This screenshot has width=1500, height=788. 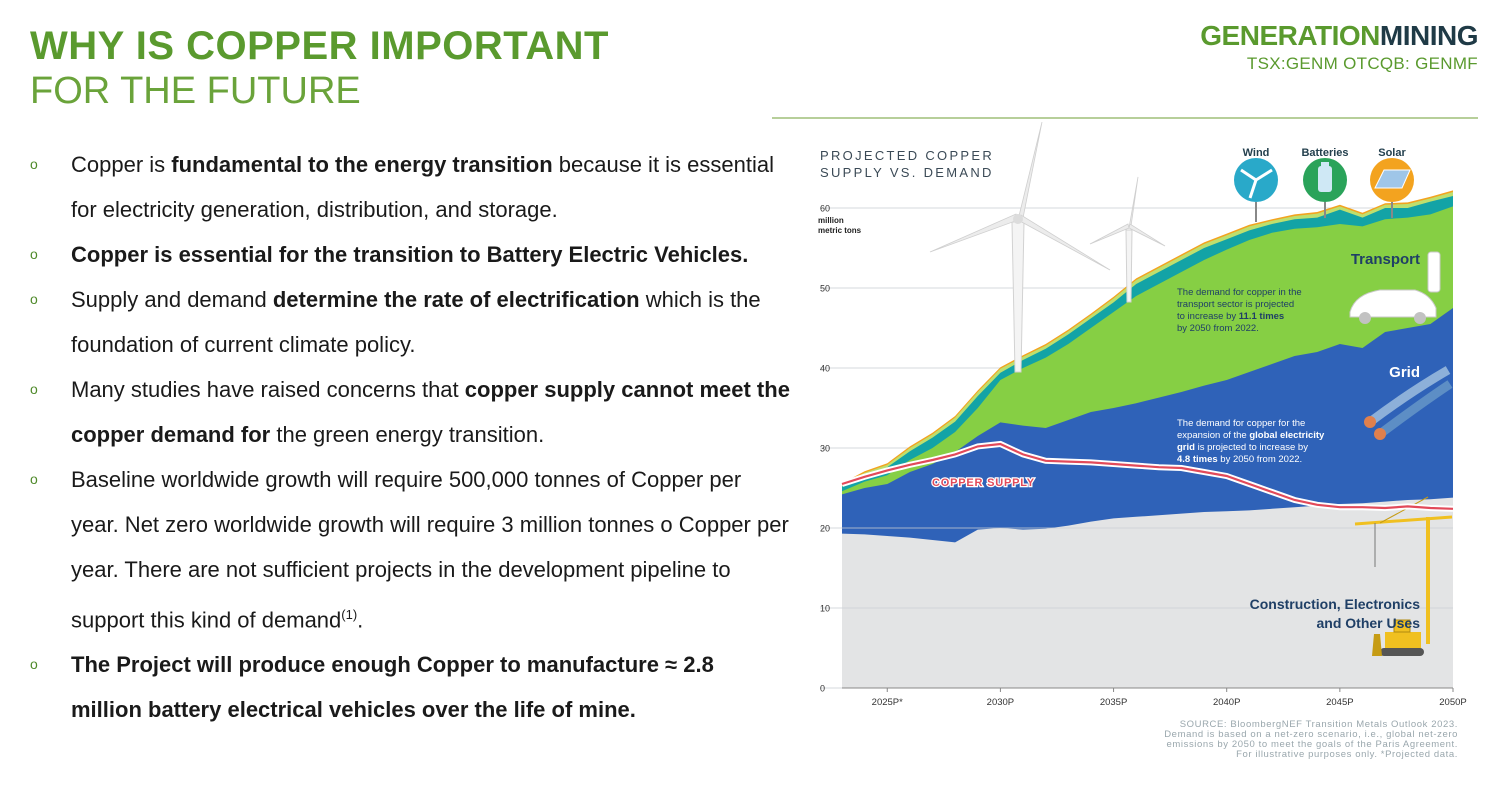 What do you see at coordinates (1287, 435) in the screenshot?
I see `grid-text-highlight1: global electricity` at bounding box center [1287, 435].